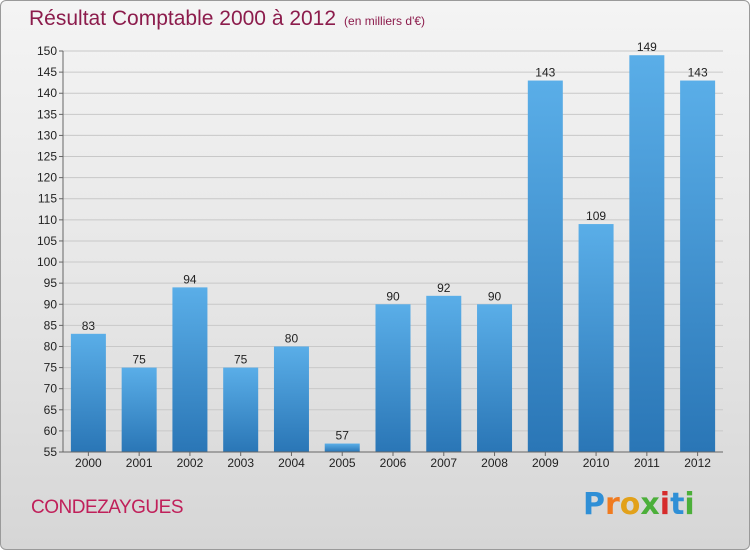 The height and width of the screenshot is (550, 750). I want to click on y-tick-label: 70, so click(51, 389).